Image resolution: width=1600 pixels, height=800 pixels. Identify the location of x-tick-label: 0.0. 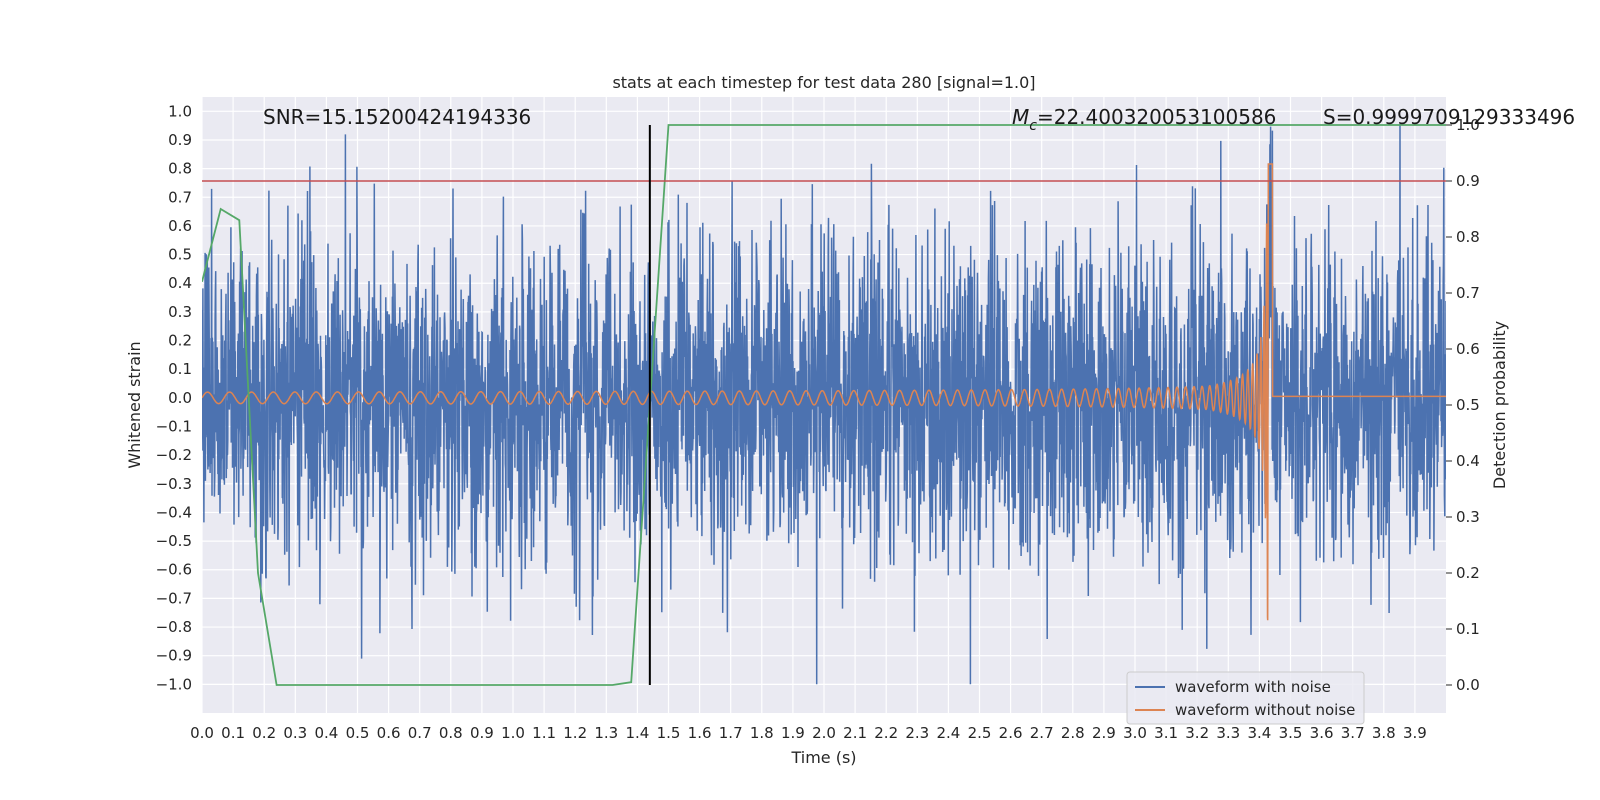
(202, 733).